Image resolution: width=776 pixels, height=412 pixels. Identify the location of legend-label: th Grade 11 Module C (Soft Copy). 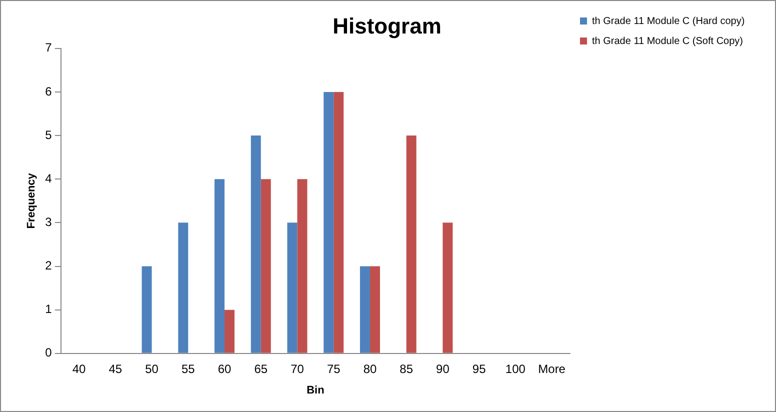
(667, 41).